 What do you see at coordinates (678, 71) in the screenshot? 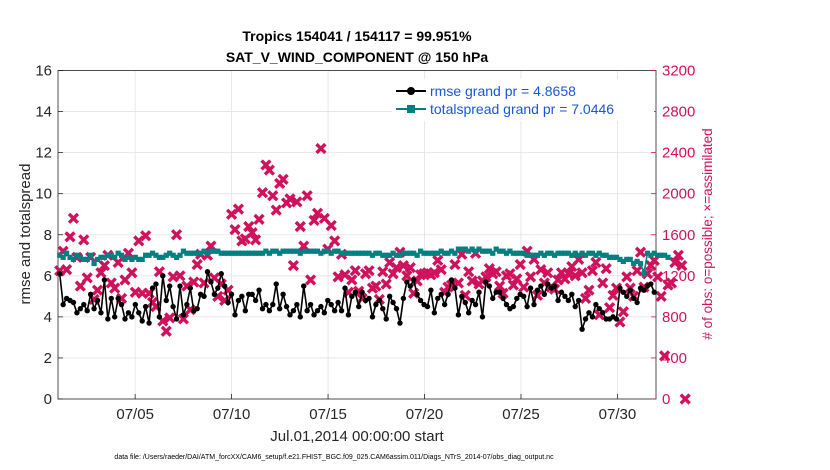
I see `y-tick-label-right: 3200` at bounding box center [678, 71].